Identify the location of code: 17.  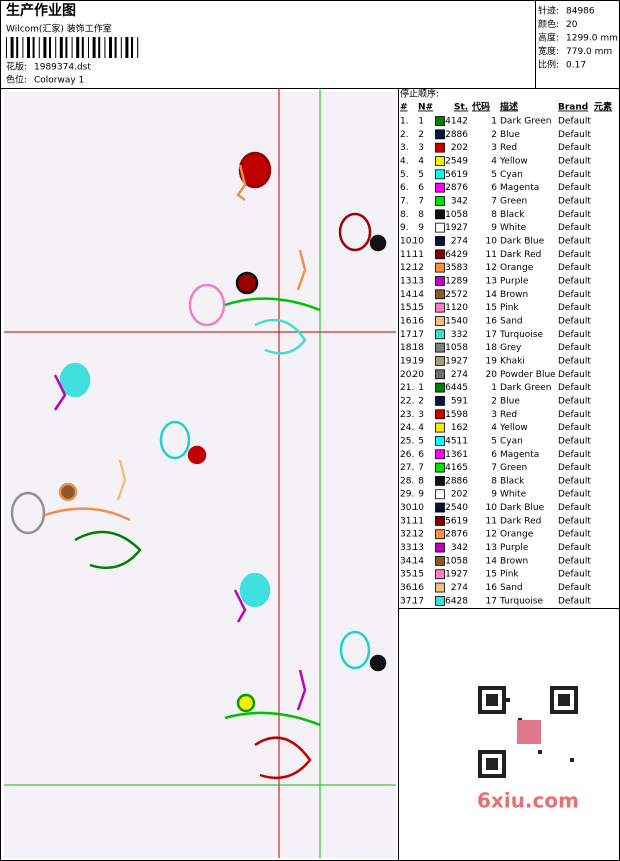
(491, 601).